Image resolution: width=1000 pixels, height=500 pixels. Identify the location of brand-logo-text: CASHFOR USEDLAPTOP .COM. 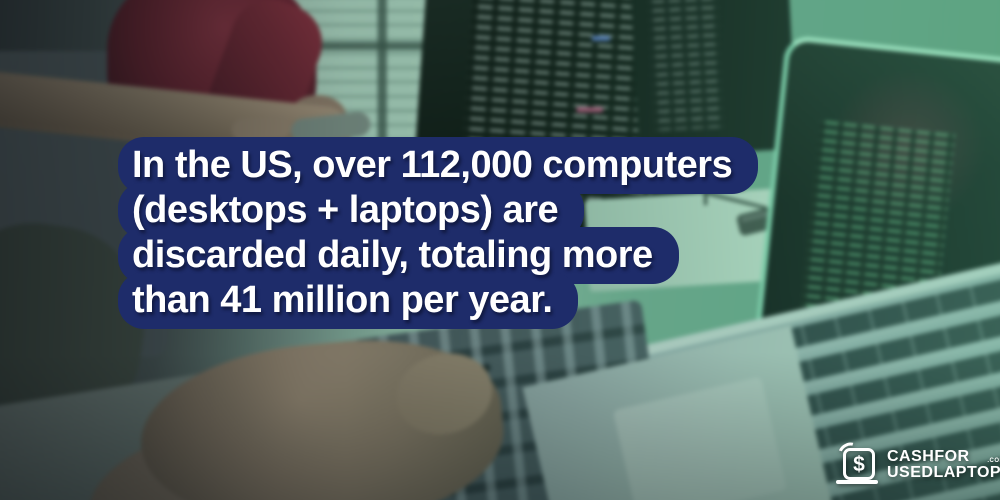
(943, 464).